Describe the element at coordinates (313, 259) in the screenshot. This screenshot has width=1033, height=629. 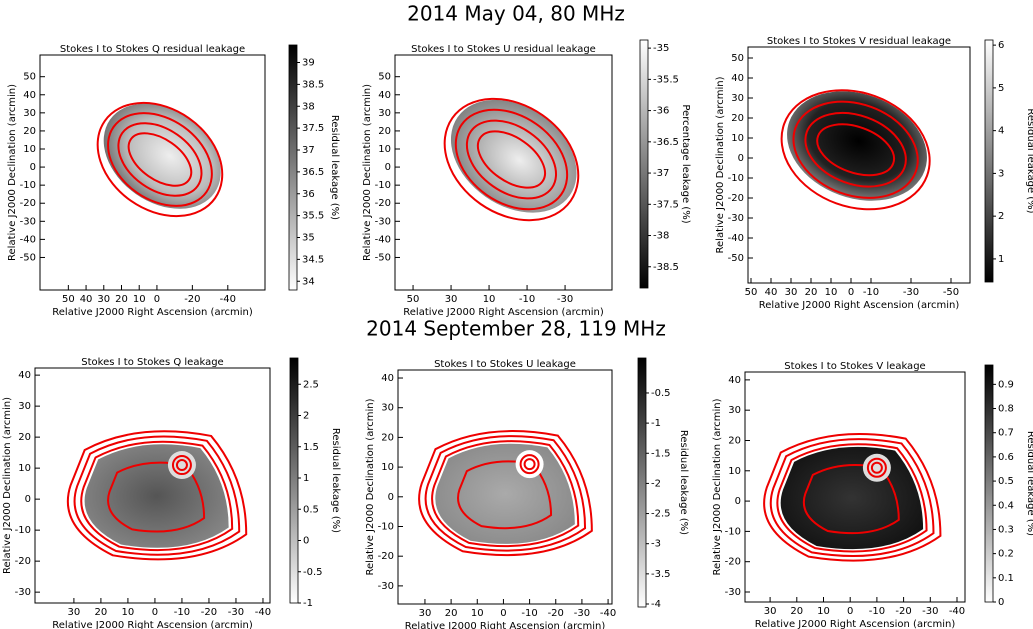
I see `colorbar-tick-label: 34.5` at that location.